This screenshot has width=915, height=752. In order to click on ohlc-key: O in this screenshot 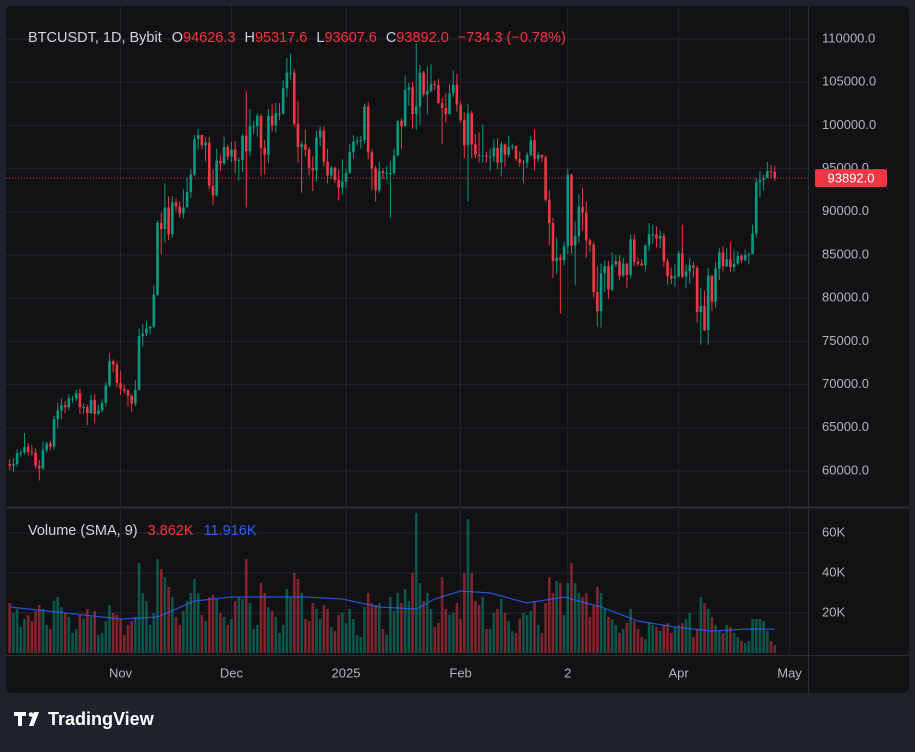, I will do `click(177, 38)`.